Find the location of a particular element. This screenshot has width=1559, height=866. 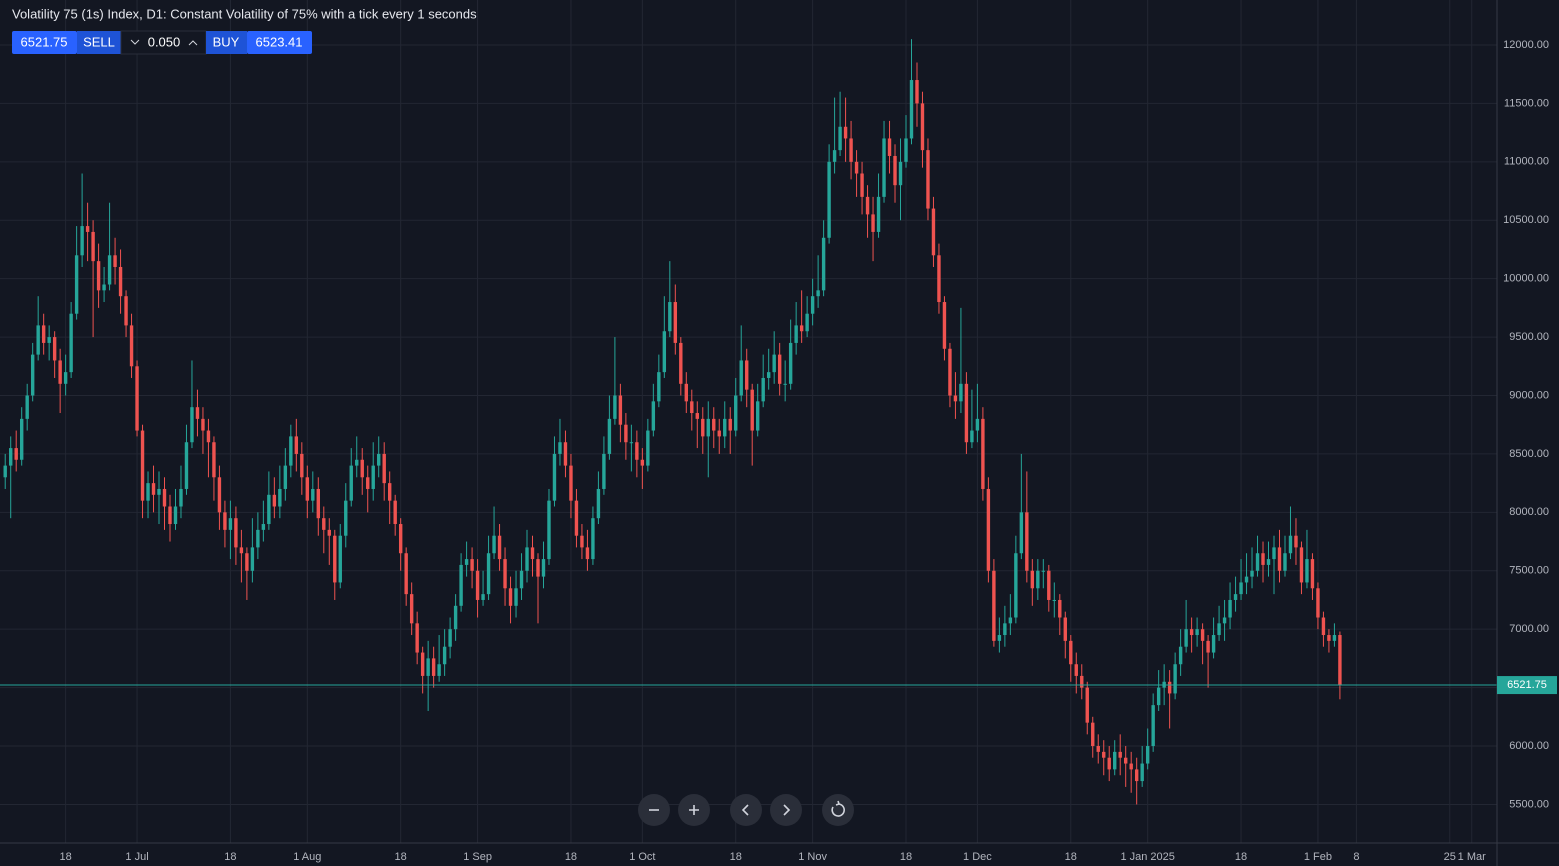

scroll-left-button is located at coordinates (746, 810).